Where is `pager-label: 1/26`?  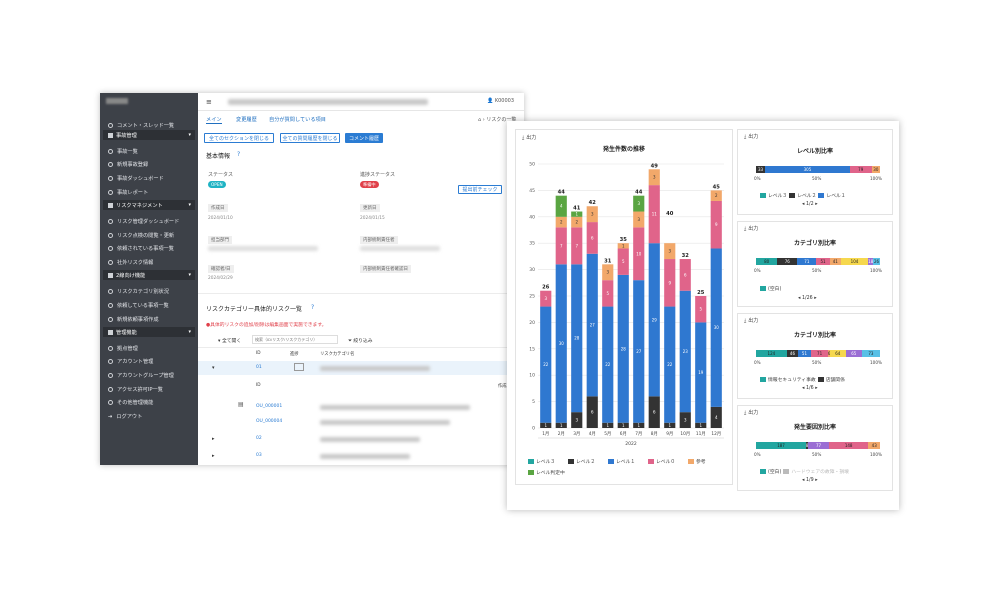 pager-label: 1/26 is located at coordinates (807, 298).